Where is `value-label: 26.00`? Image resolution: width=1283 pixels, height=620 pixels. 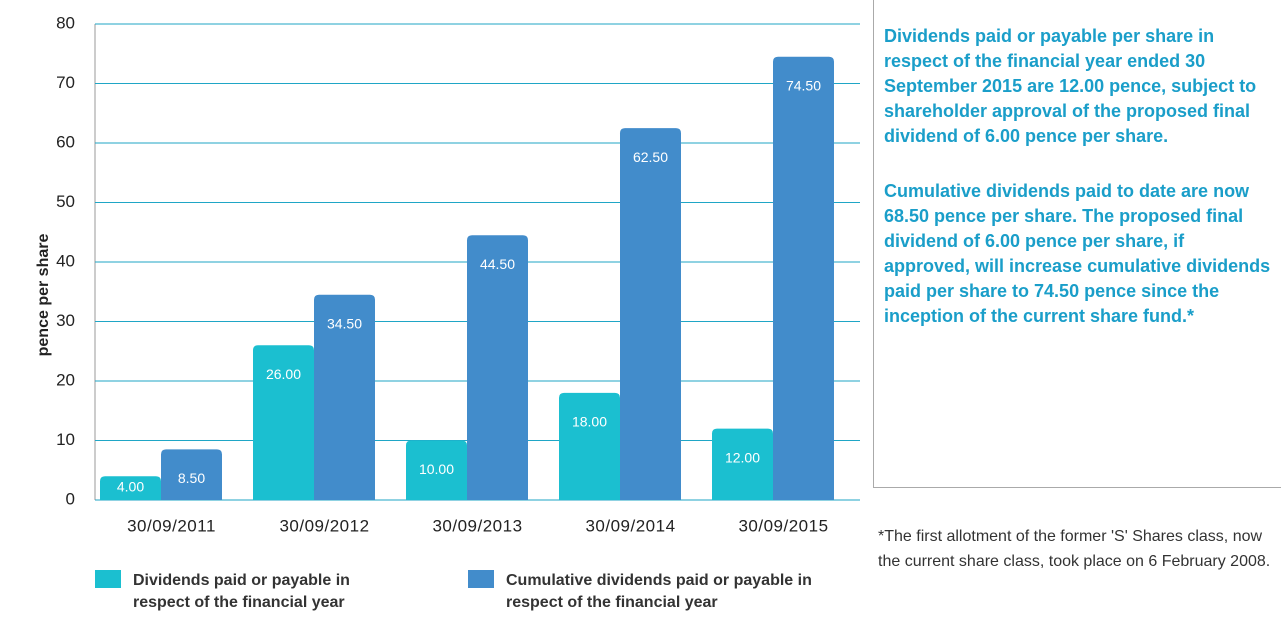
value-label: 26.00 is located at coordinates (283, 374).